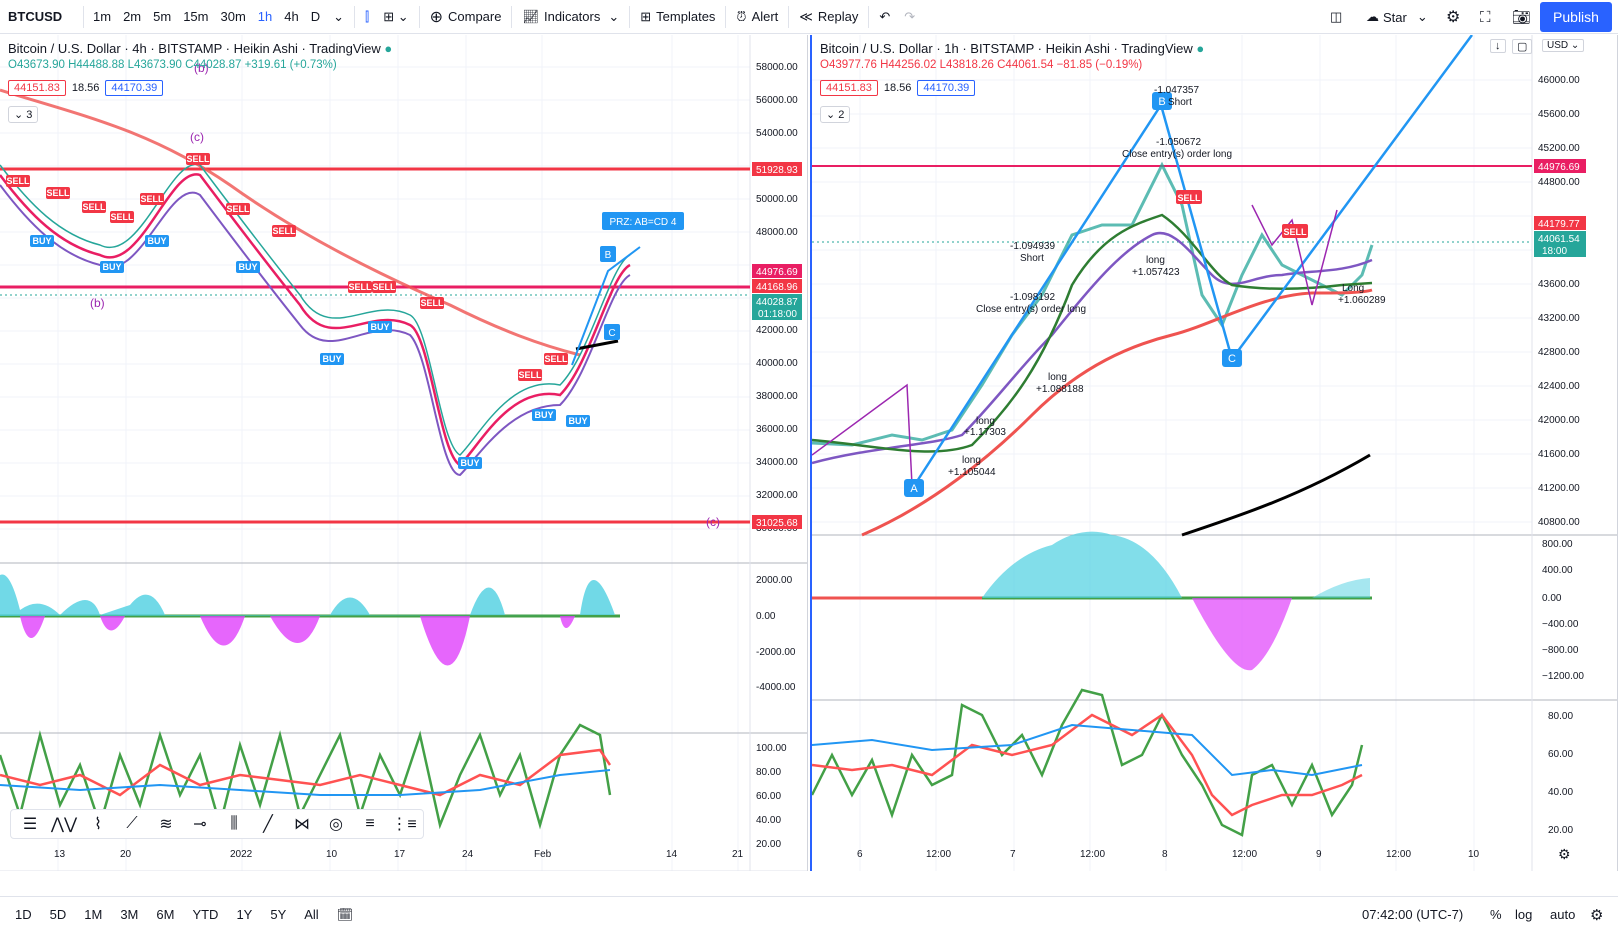 The width and height of the screenshot is (1618, 932). I want to click on range-5d: 5D, so click(58, 914).